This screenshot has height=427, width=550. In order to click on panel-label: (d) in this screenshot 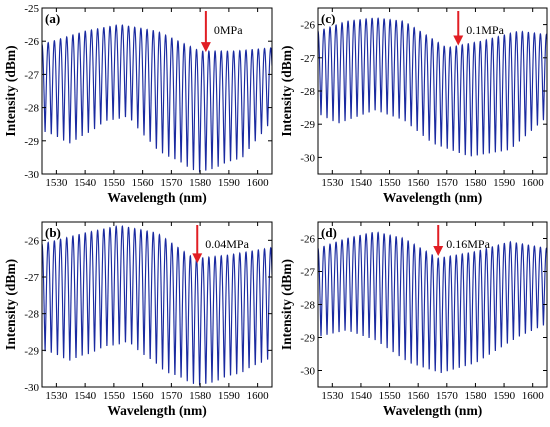, I will do `click(329, 232)`.